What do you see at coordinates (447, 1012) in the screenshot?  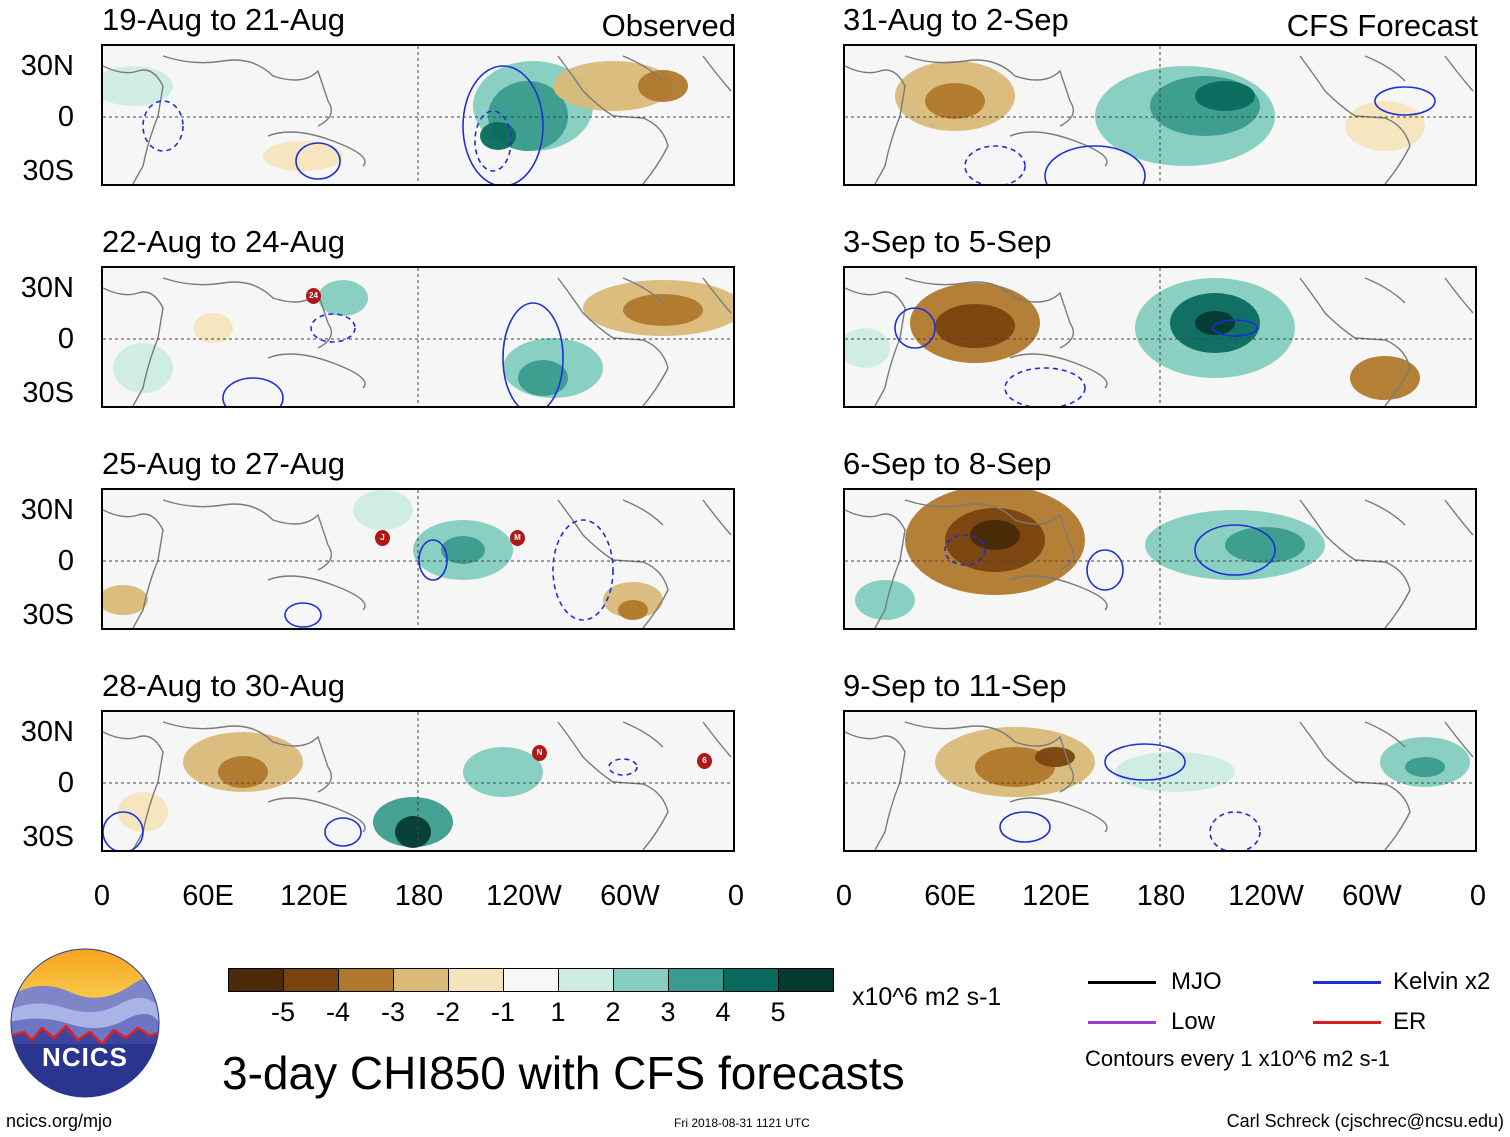 I see `colorbar-label: -2` at bounding box center [447, 1012].